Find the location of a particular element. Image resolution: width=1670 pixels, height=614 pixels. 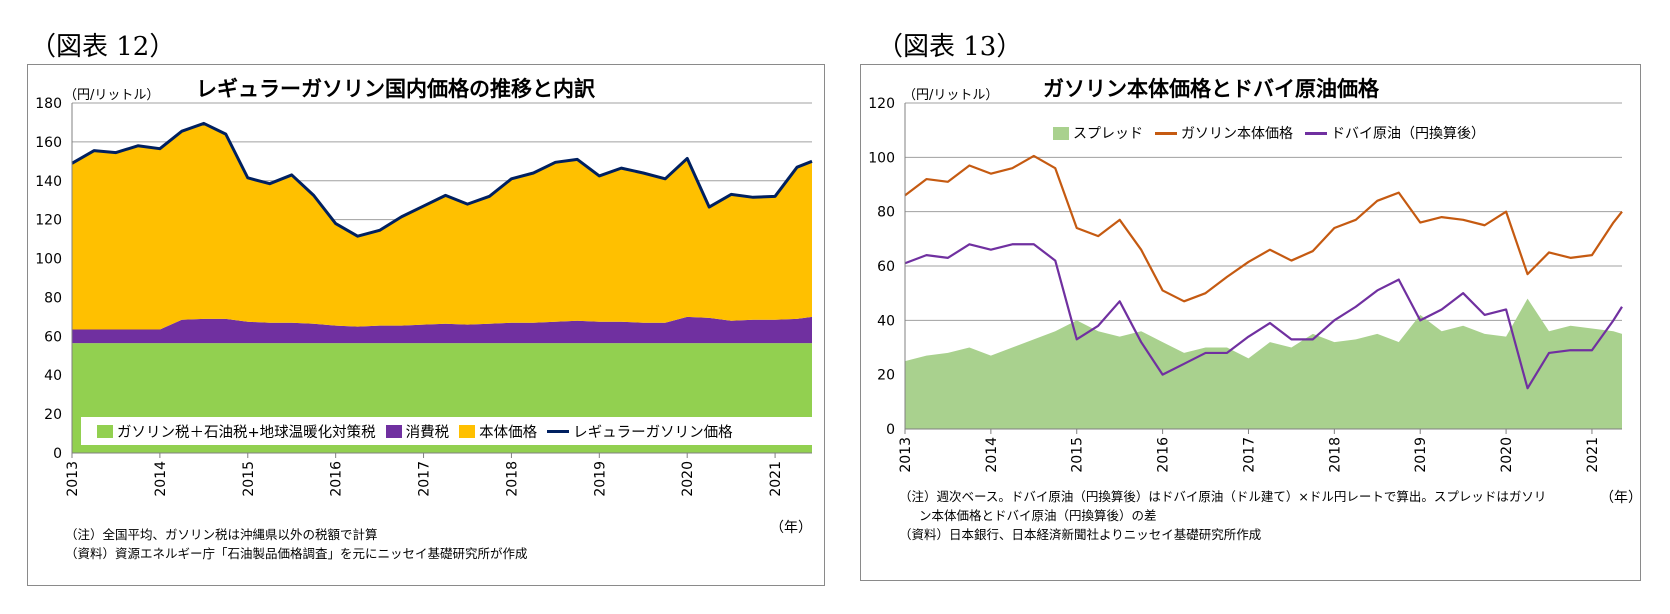

y-tick-label: 140 is located at coordinates (48, 182).